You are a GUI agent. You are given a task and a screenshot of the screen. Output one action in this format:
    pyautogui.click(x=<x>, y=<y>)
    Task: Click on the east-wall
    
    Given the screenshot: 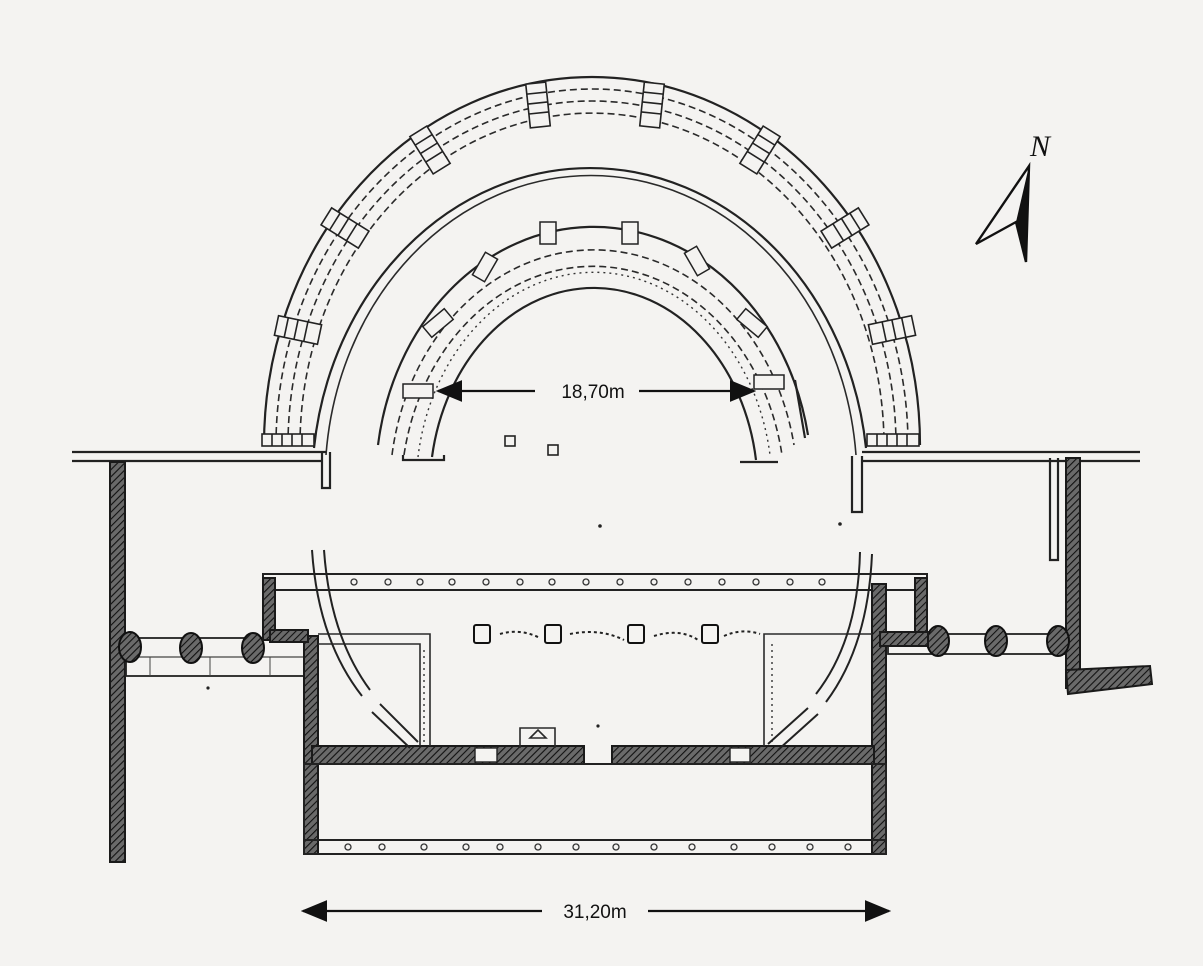 What is the action you would take?
    pyautogui.click(x=1073, y=573)
    